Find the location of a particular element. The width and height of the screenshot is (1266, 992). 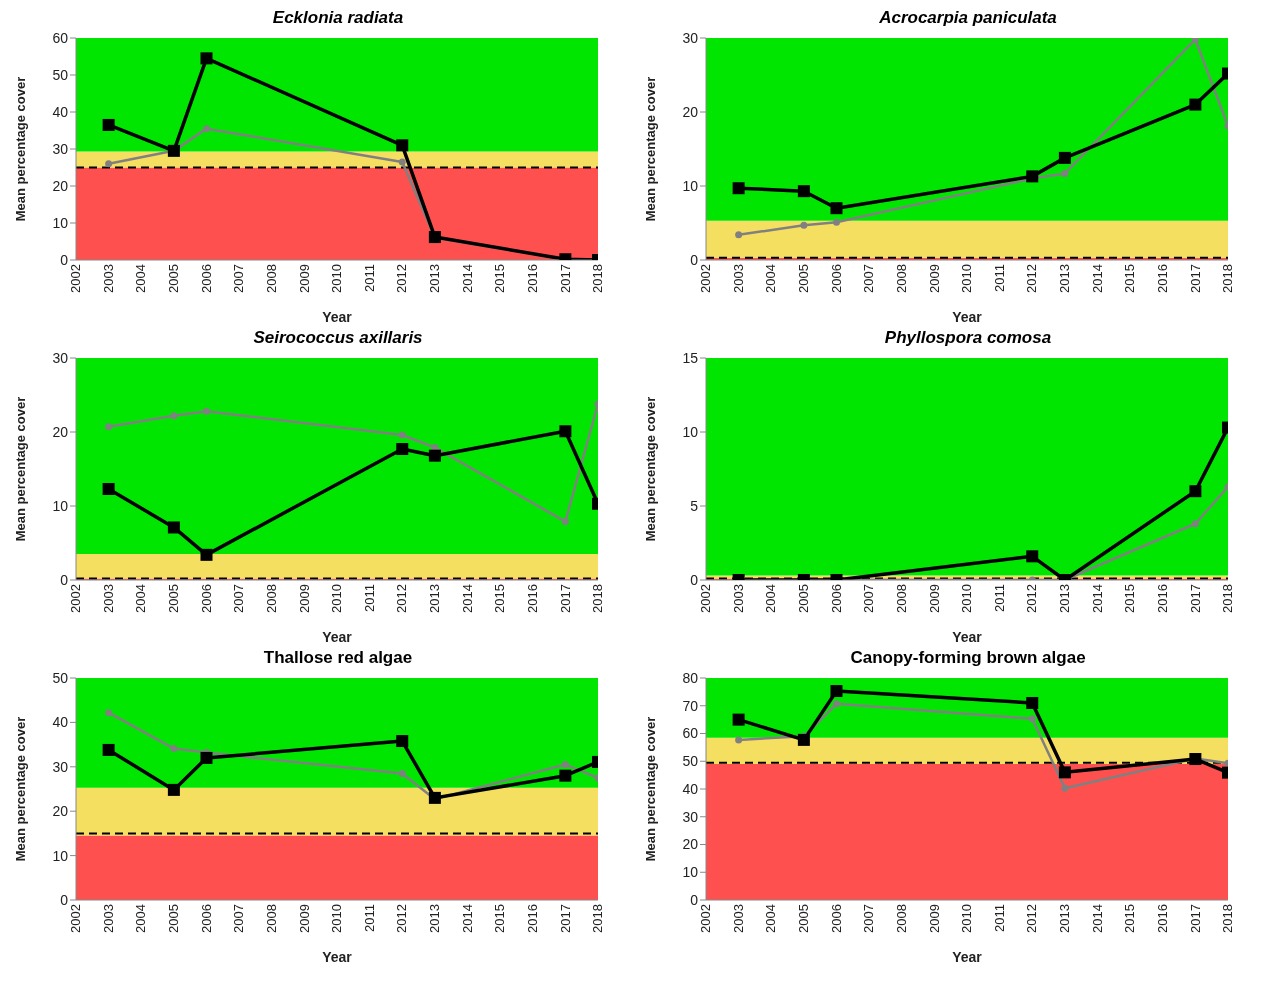

x-tick-label: 2014 is located at coordinates (1097, 278).